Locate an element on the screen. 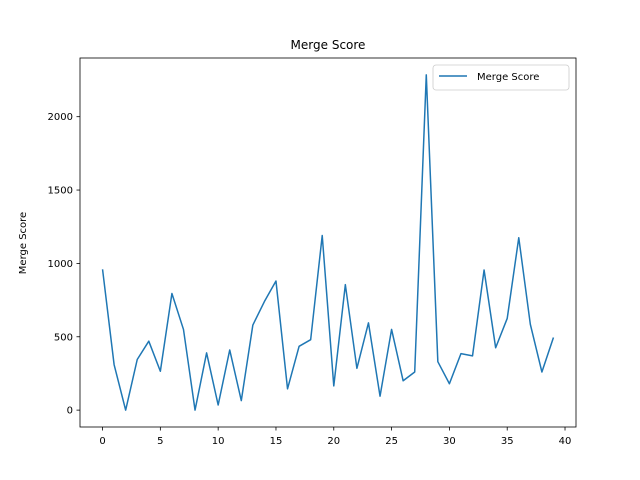  x-tick-label: 40 is located at coordinates (565, 441).